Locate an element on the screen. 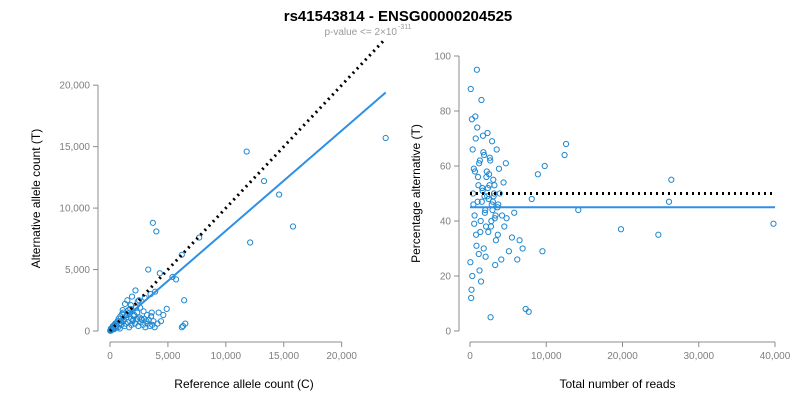 The width and height of the screenshot is (800, 400). p-value-subtitle: p-value <= 2×10 is located at coordinates (360, 32).